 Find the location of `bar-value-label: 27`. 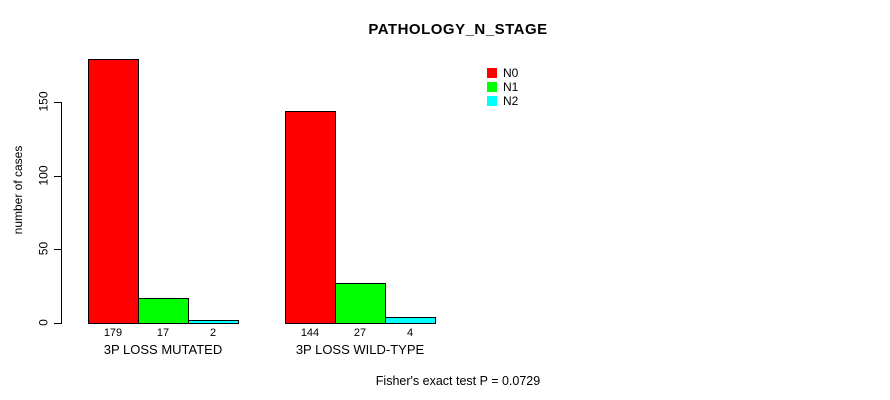

bar-value-label: 27 is located at coordinates (360, 333).